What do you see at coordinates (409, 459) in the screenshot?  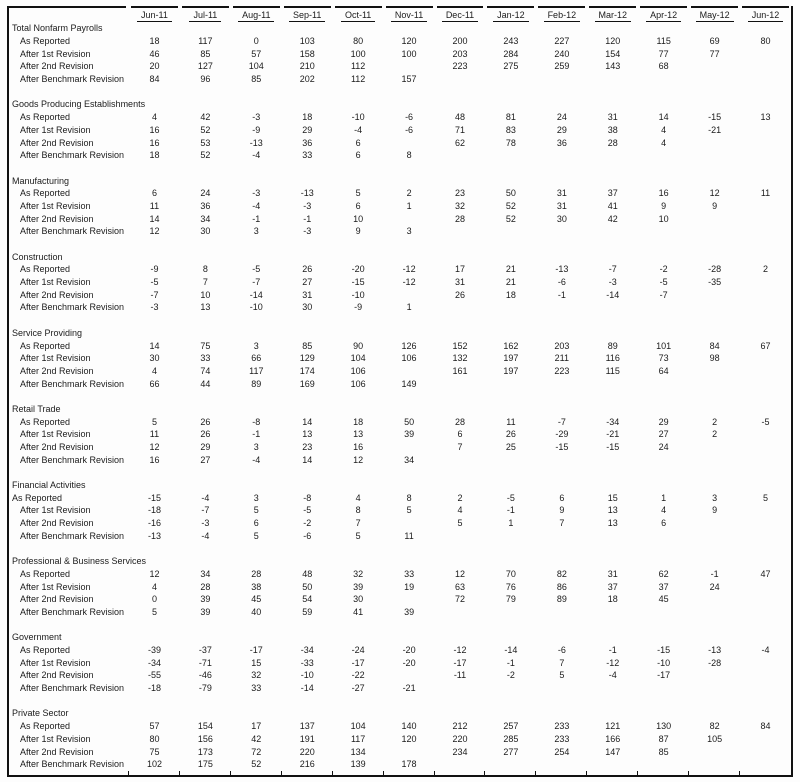 I see `data-cell: 34` at bounding box center [409, 459].